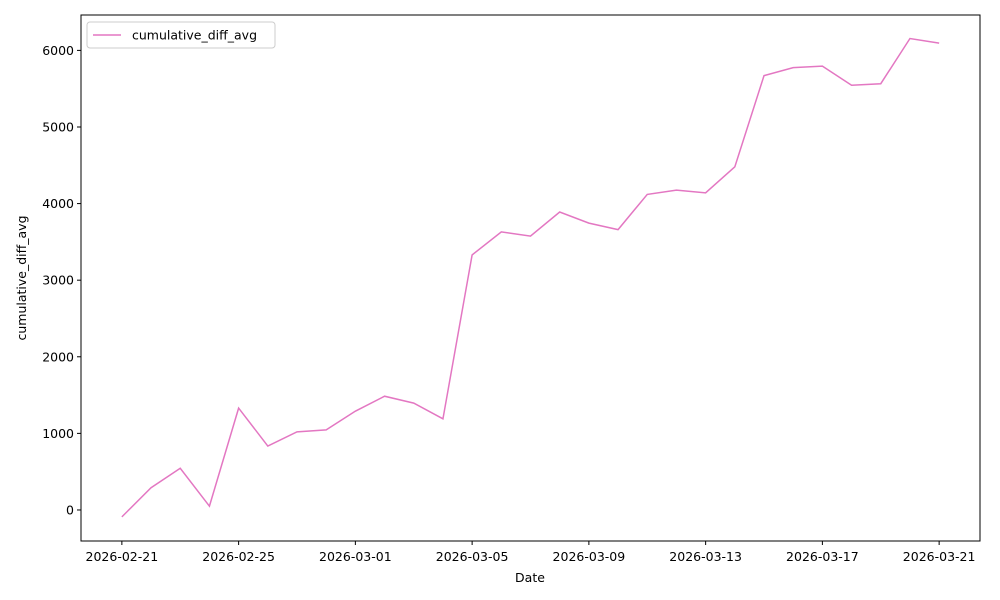 The image size is (1000, 600). I want to click on y-tick-label: 5000, so click(58, 126).